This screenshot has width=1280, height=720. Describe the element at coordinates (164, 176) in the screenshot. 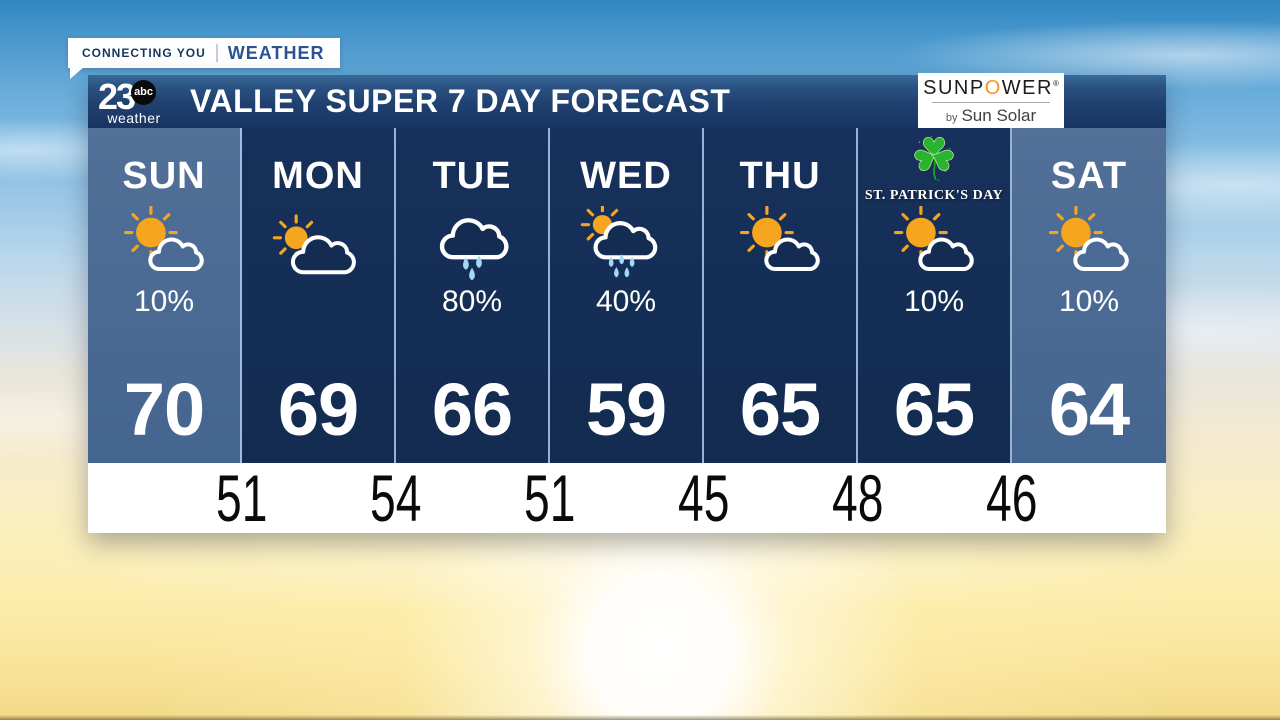

I see `day-label: SUN` at that location.